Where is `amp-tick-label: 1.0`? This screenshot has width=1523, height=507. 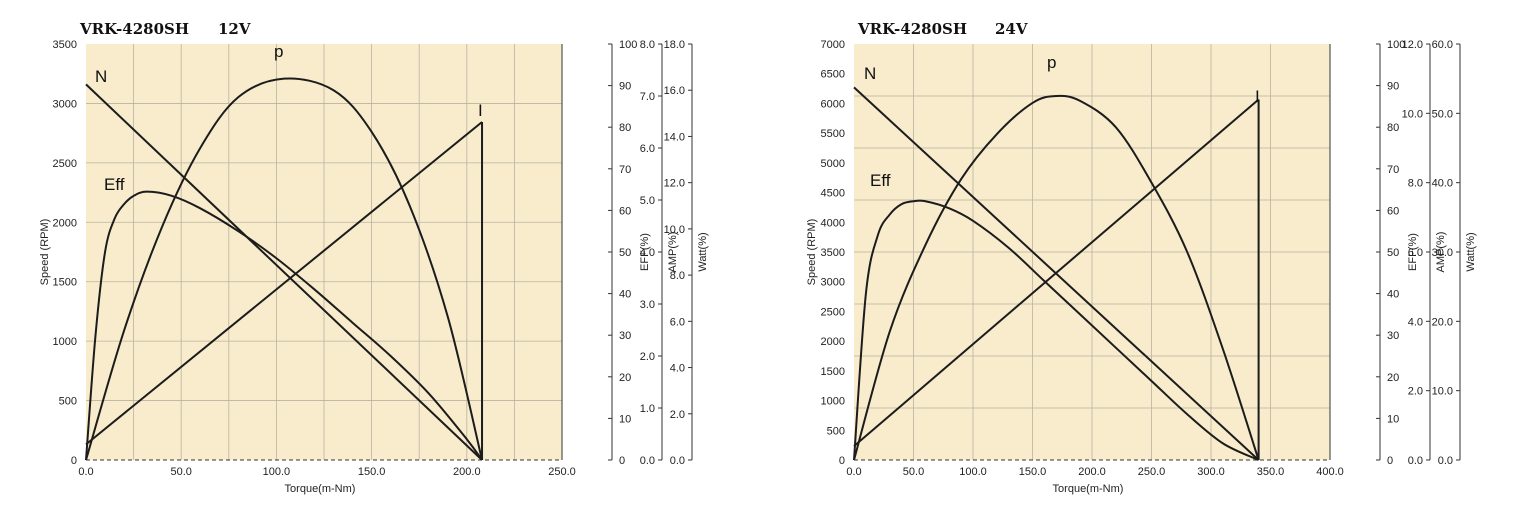
amp-tick-label: 1.0 is located at coordinates (647, 409).